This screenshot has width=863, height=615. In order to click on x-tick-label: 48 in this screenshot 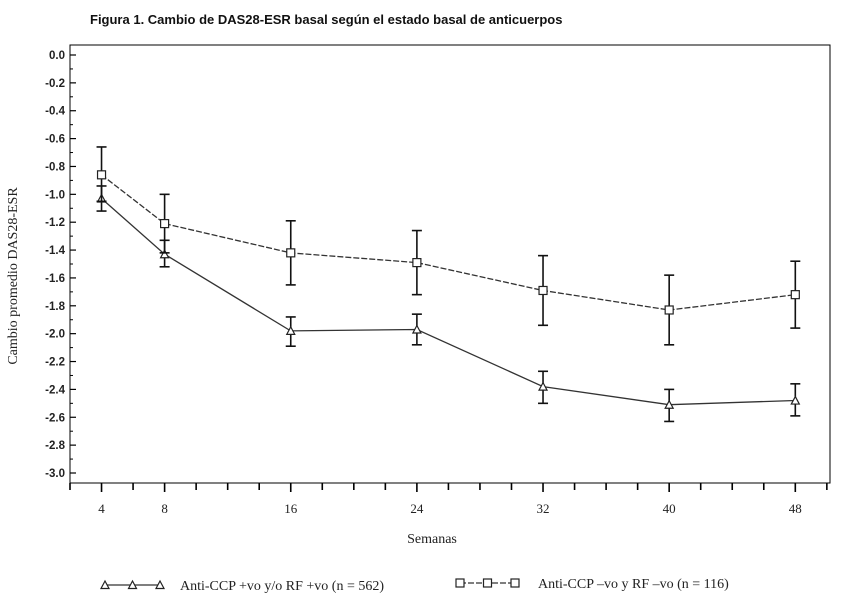, I will do `click(795, 508)`.